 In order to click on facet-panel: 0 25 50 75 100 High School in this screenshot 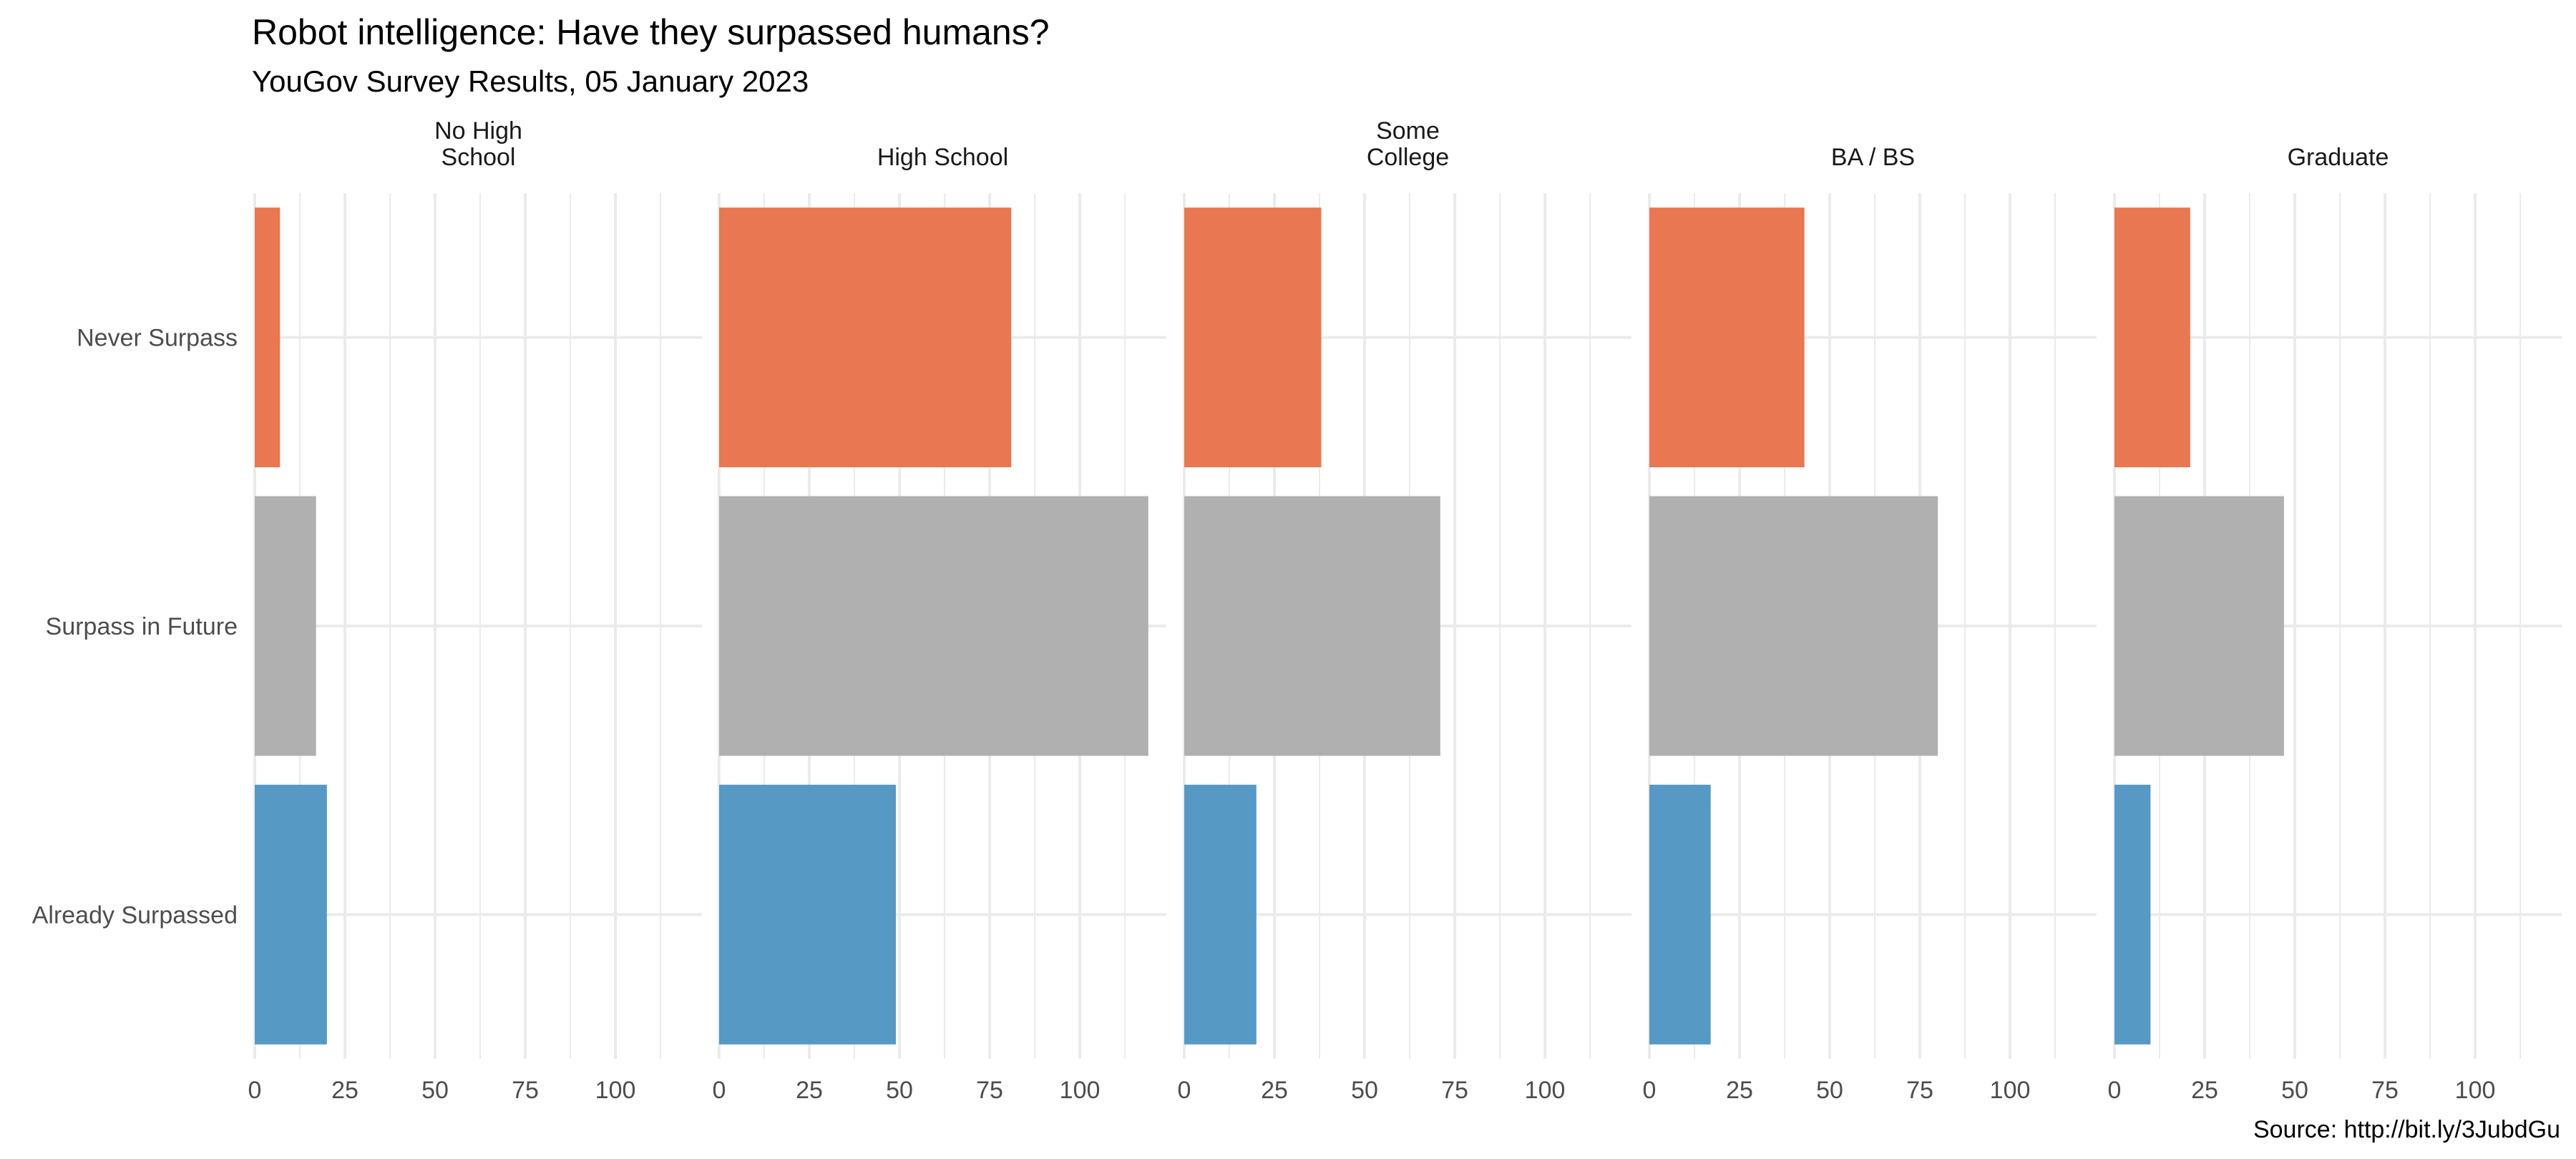, I will do `click(939, 624)`.